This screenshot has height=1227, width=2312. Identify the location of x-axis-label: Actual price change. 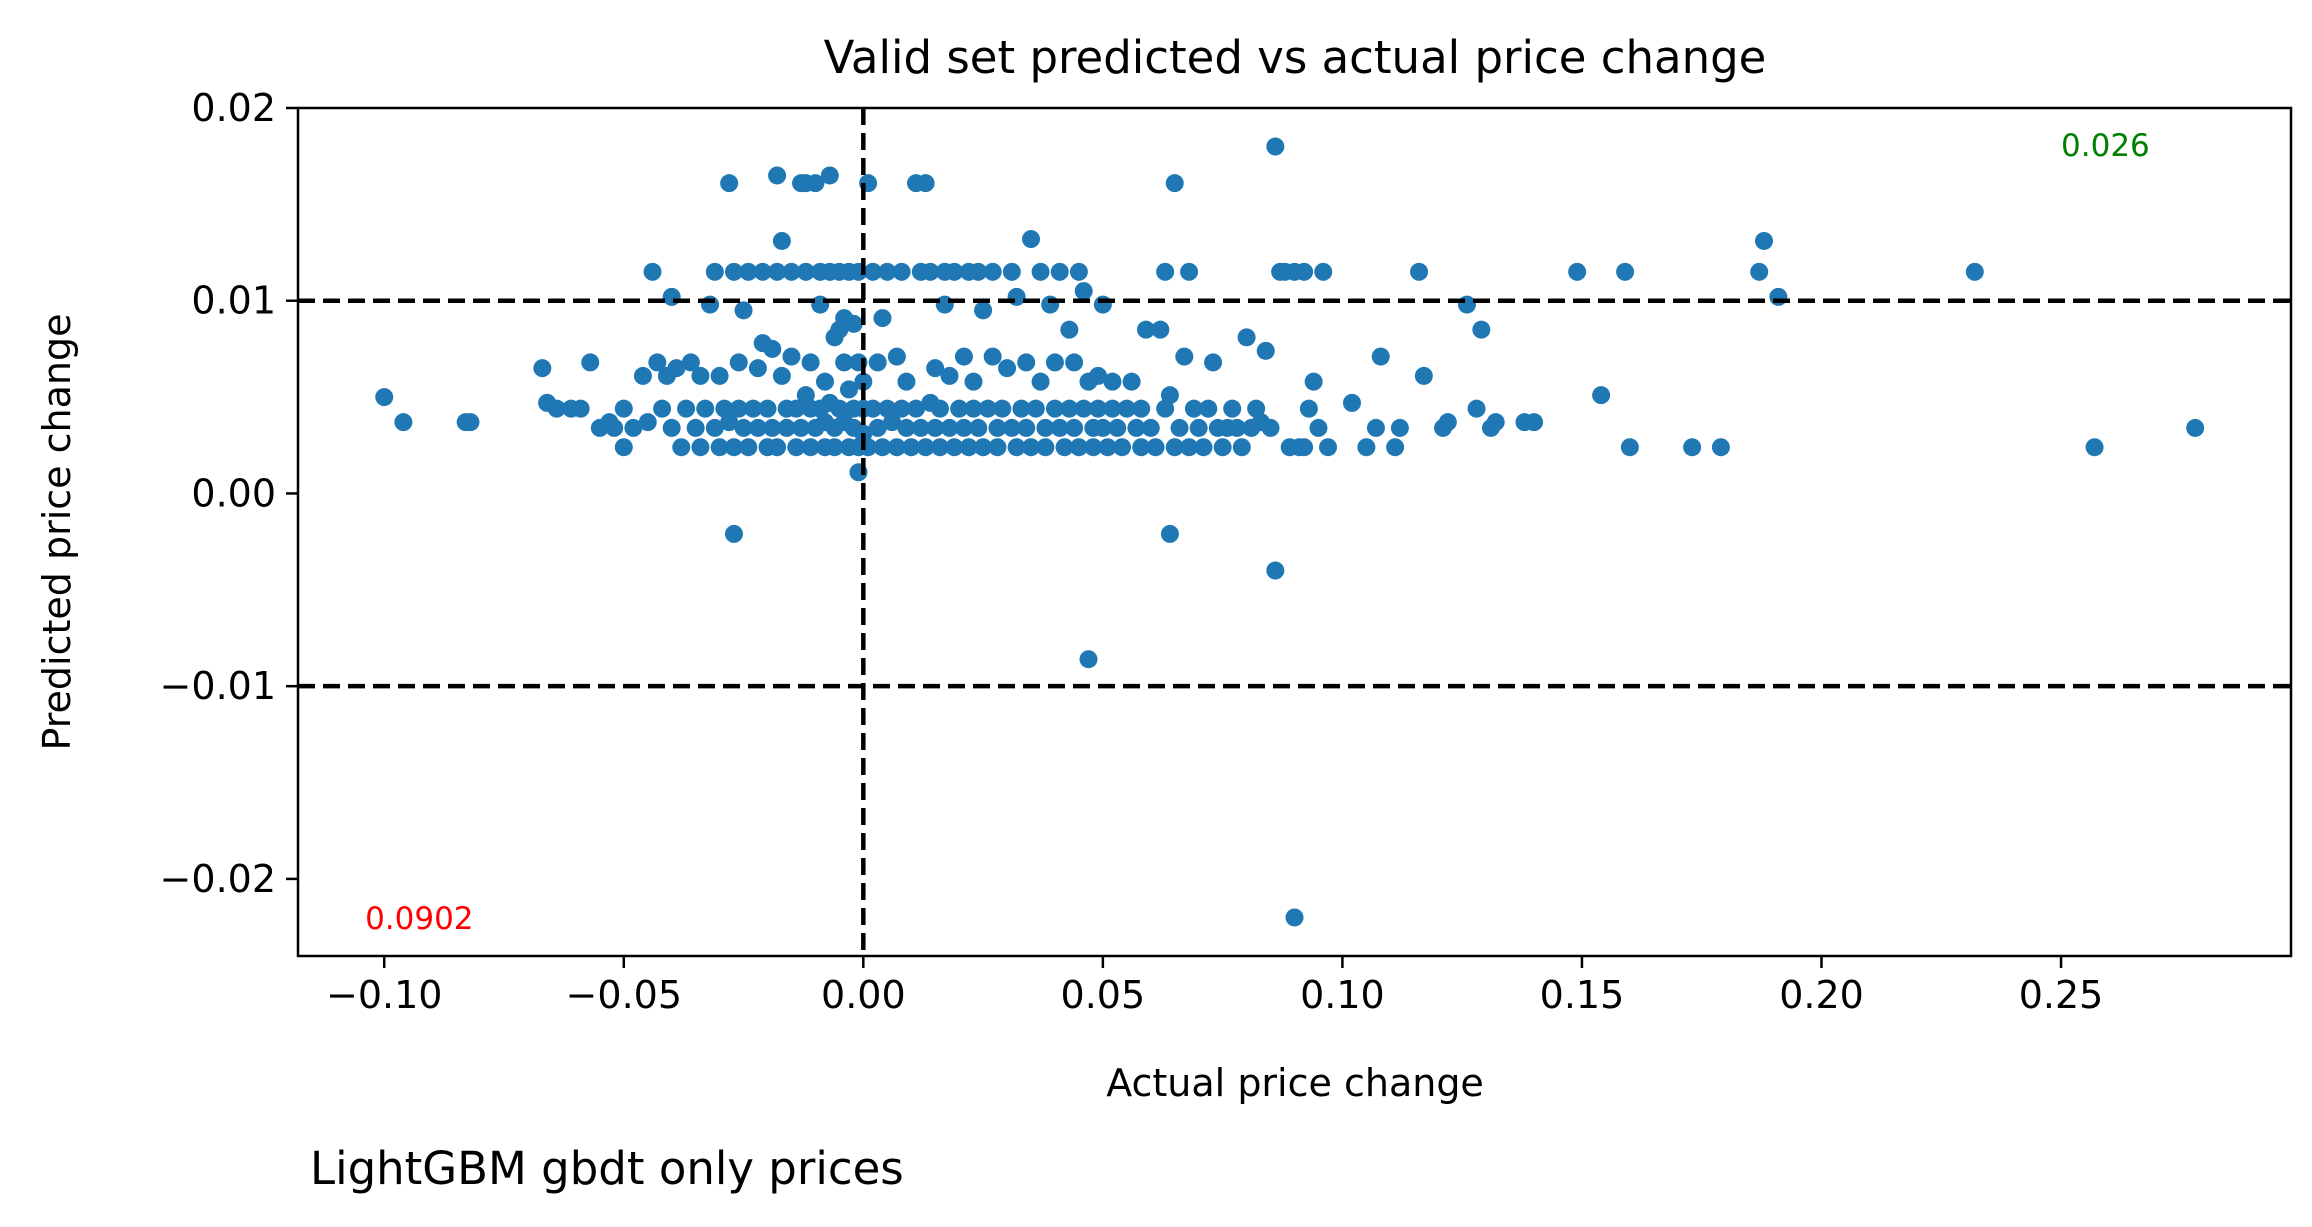
(1295, 1083).